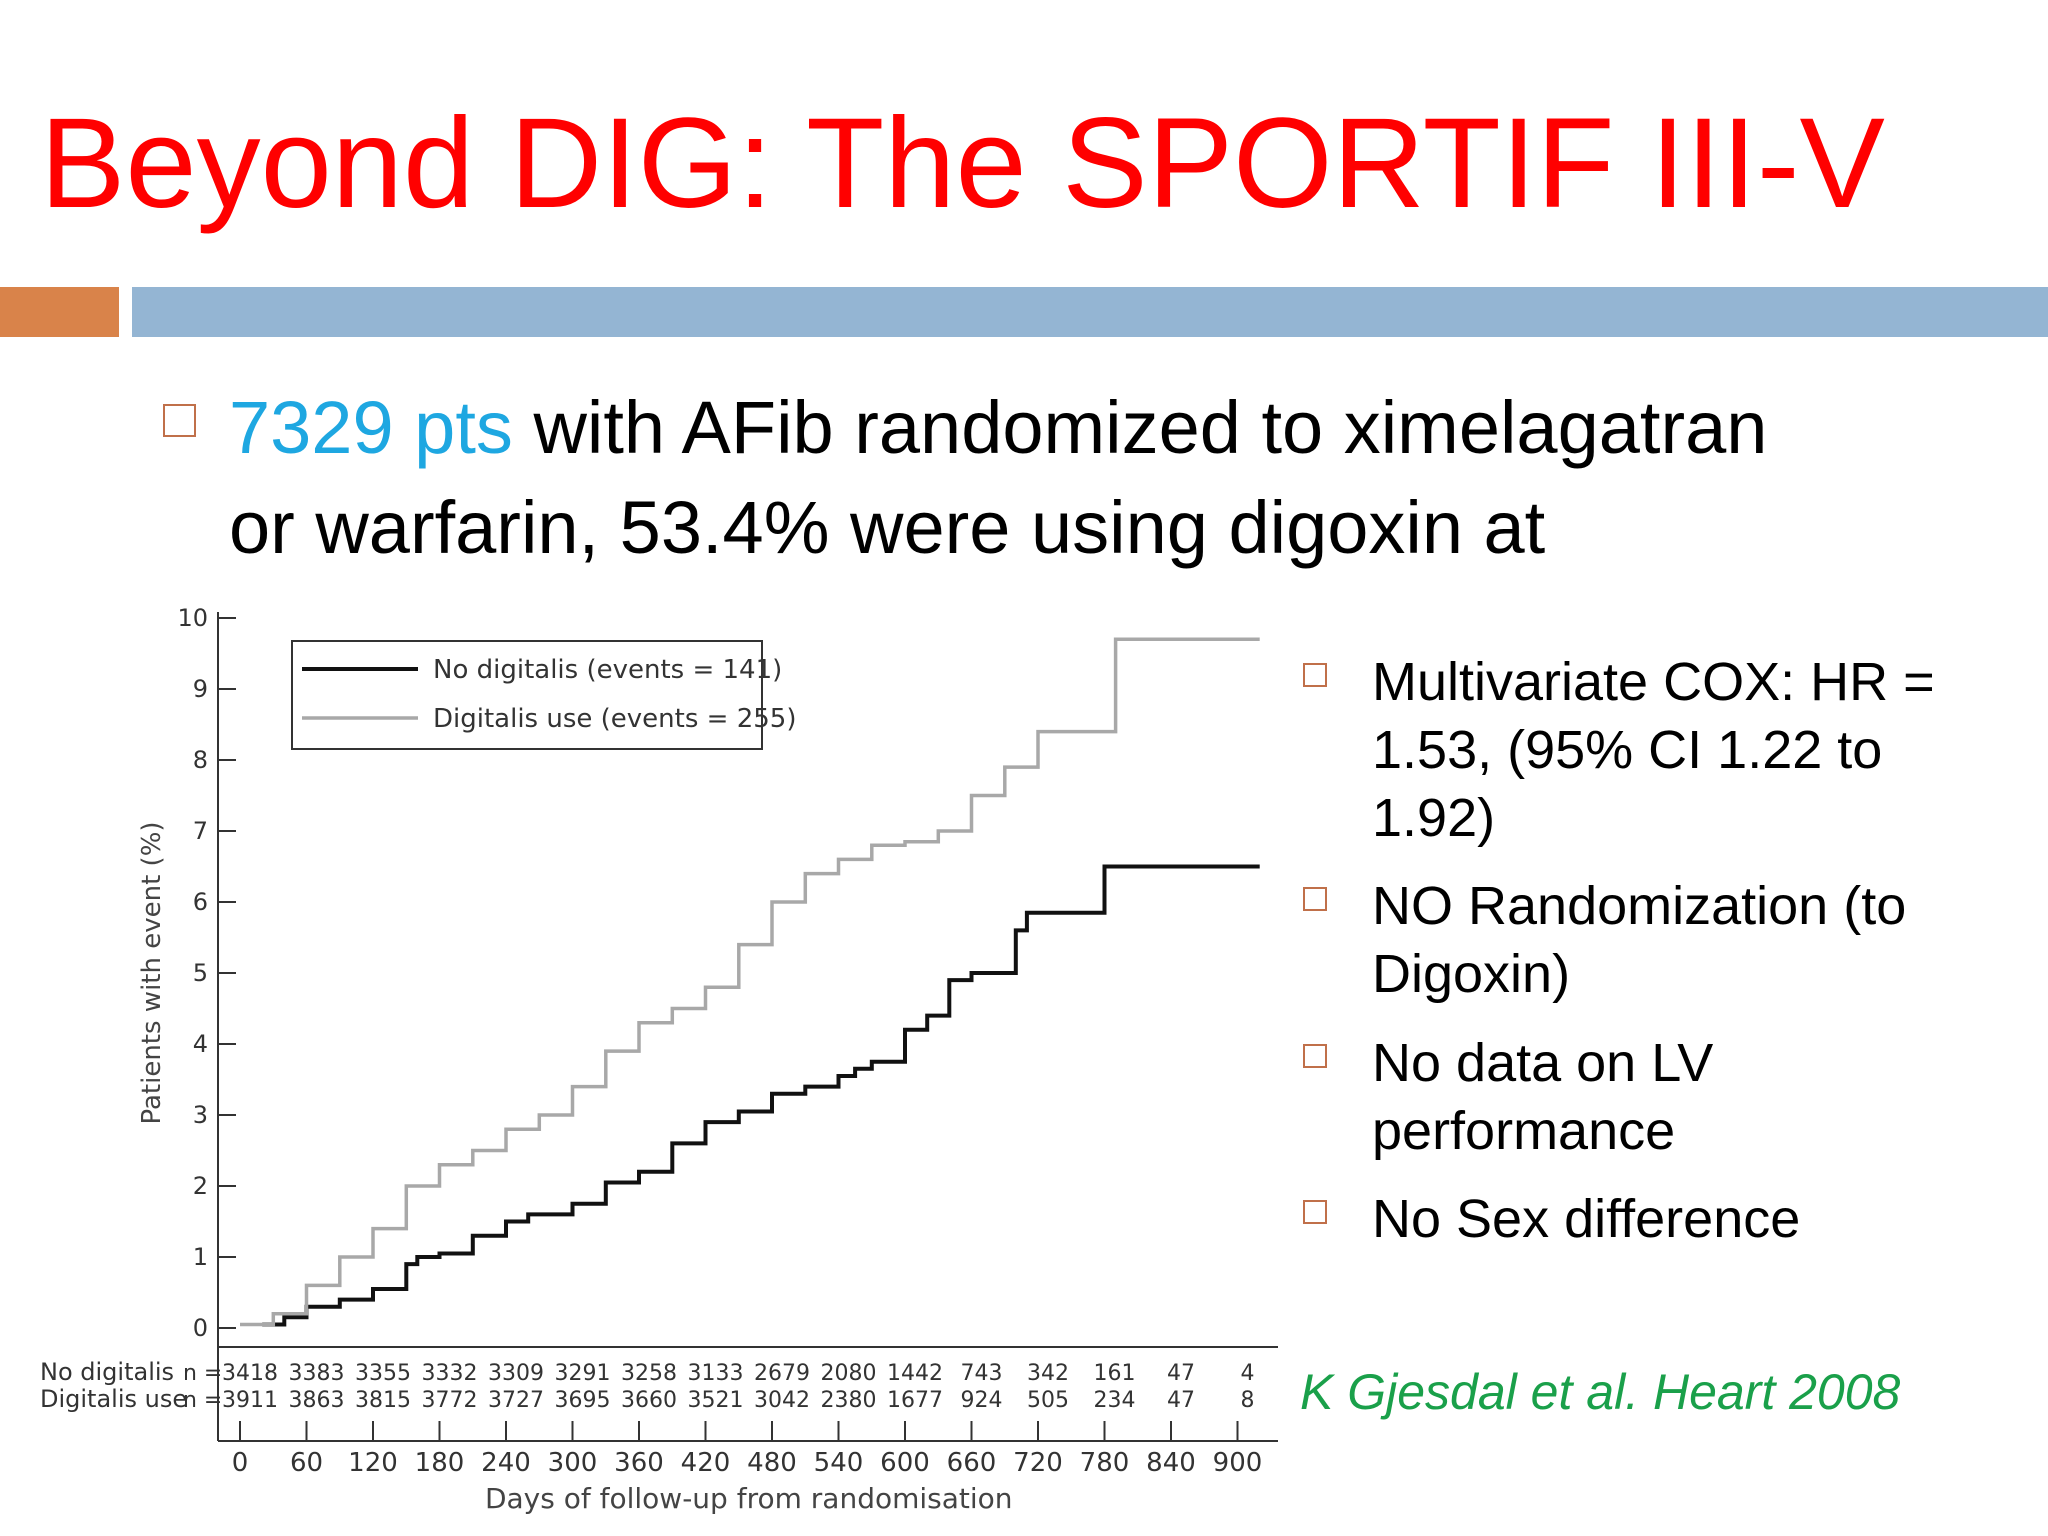 Image resolution: width=2048 pixels, height=1536 pixels. What do you see at coordinates (450, 1400) in the screenshot?
I see `at-risk-digitalis-value: 3772` at bounding box center [450, 1400].